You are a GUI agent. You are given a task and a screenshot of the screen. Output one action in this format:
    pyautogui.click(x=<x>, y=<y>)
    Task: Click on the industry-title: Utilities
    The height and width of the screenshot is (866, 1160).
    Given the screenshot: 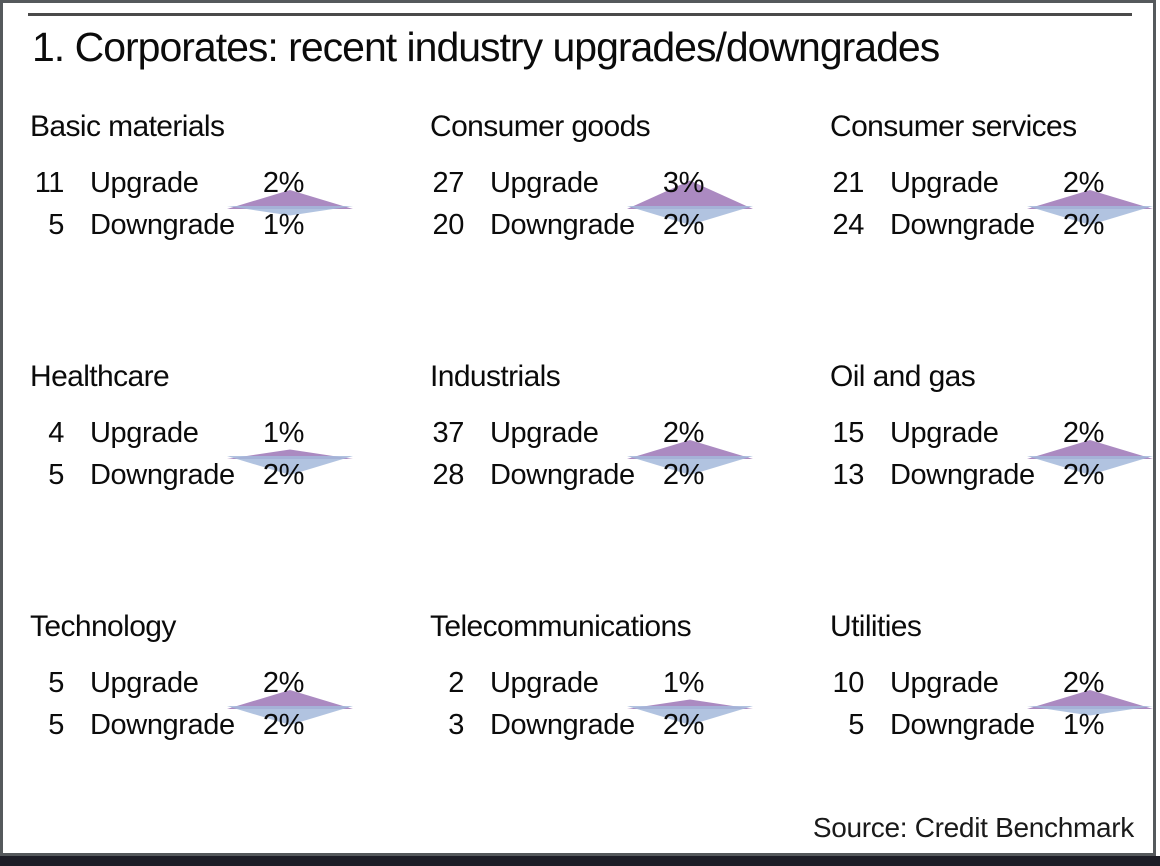 What is the action you would take?
    pyautogui.click(x=876, y=626)
    